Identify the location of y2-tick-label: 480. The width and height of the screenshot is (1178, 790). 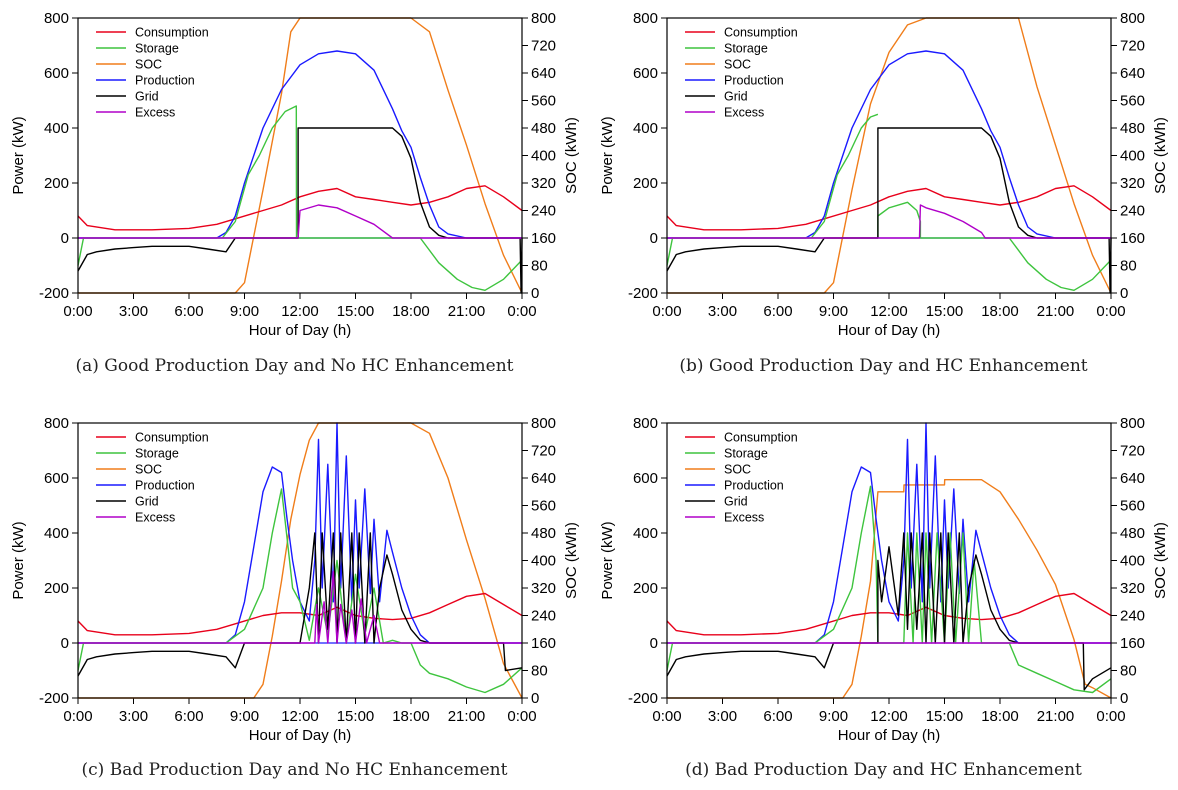
(1132, 533).